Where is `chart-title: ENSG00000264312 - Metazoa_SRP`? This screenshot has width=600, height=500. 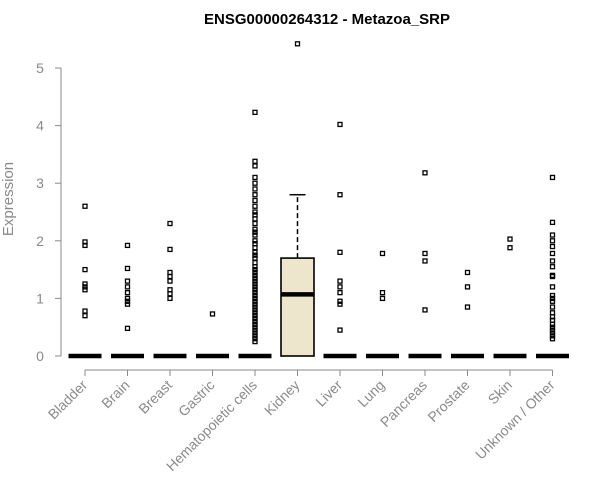
chart-title: ENSG00000264312 - Metazoa_SRP is located at coordinates (327, 19).